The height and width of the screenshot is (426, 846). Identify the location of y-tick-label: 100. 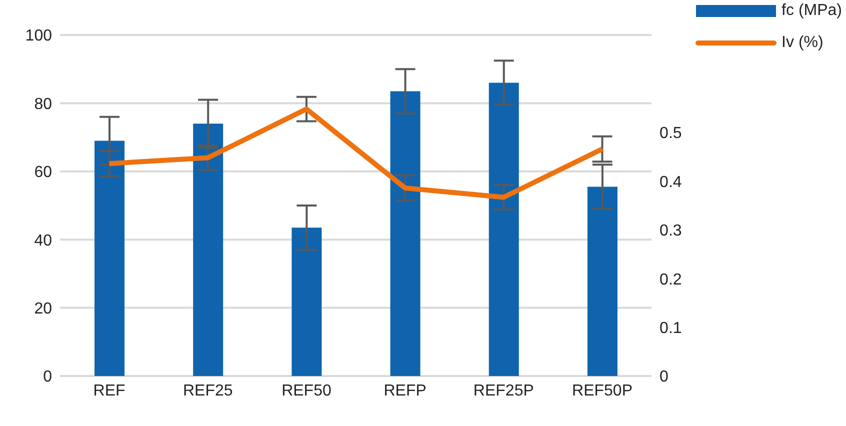
(38, 36).